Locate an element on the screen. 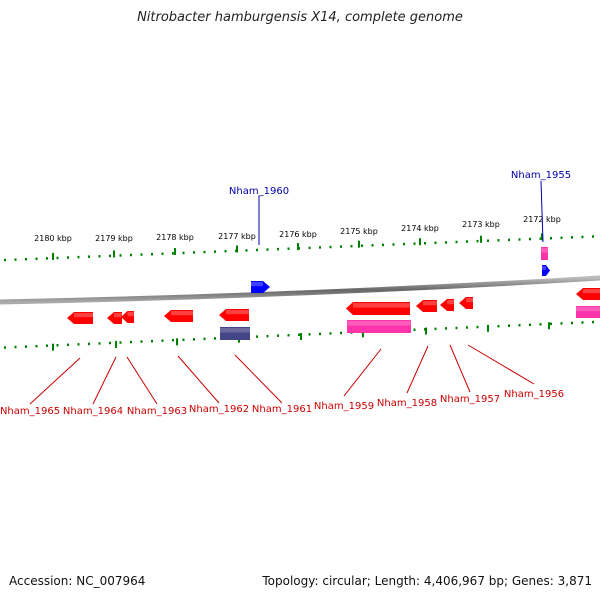 This screenshot has height=600, width=600. gene-label: Nham_1960 is located at coordinates (259, 191).